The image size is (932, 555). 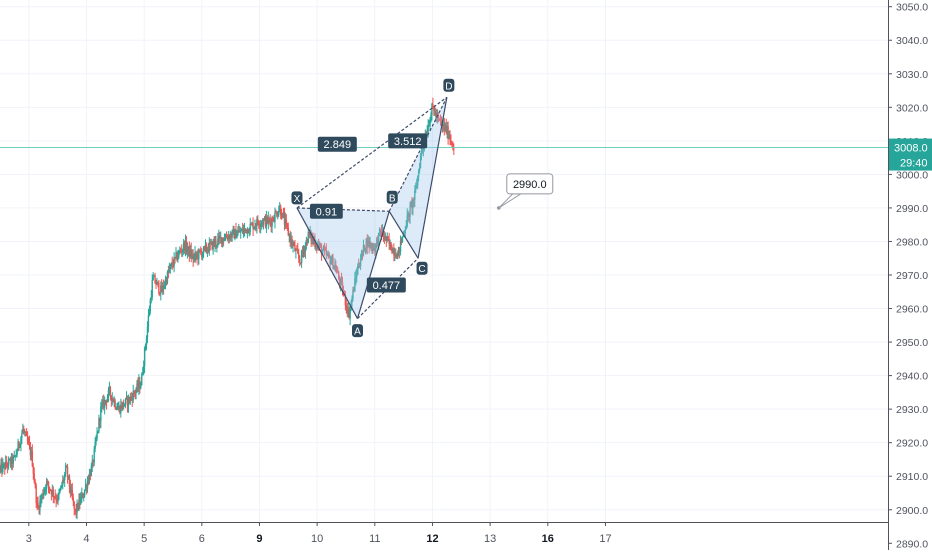 I want to click on y-tick-label: 2910.0, so click(x=912, y=477).